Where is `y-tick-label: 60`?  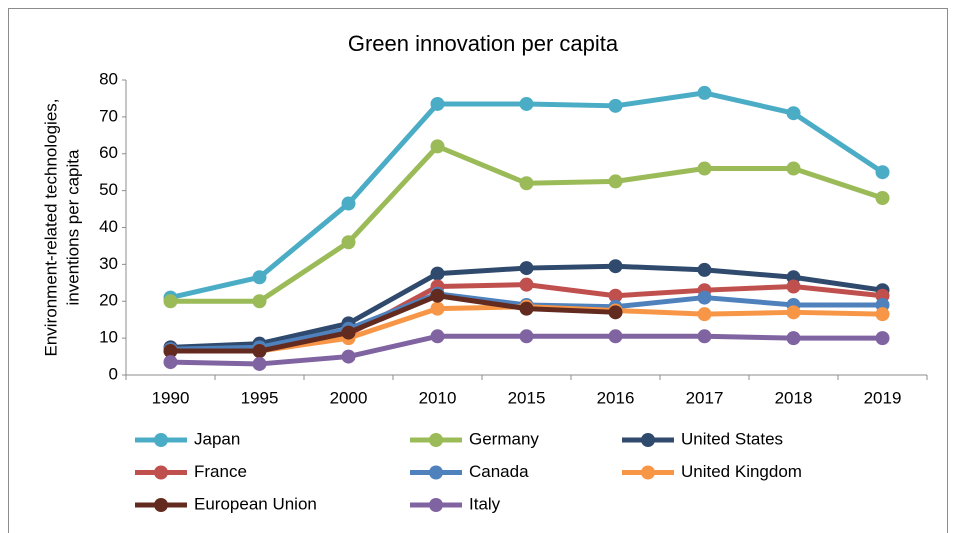 y-tick-label: 60 is located at coordinates (108, 152).